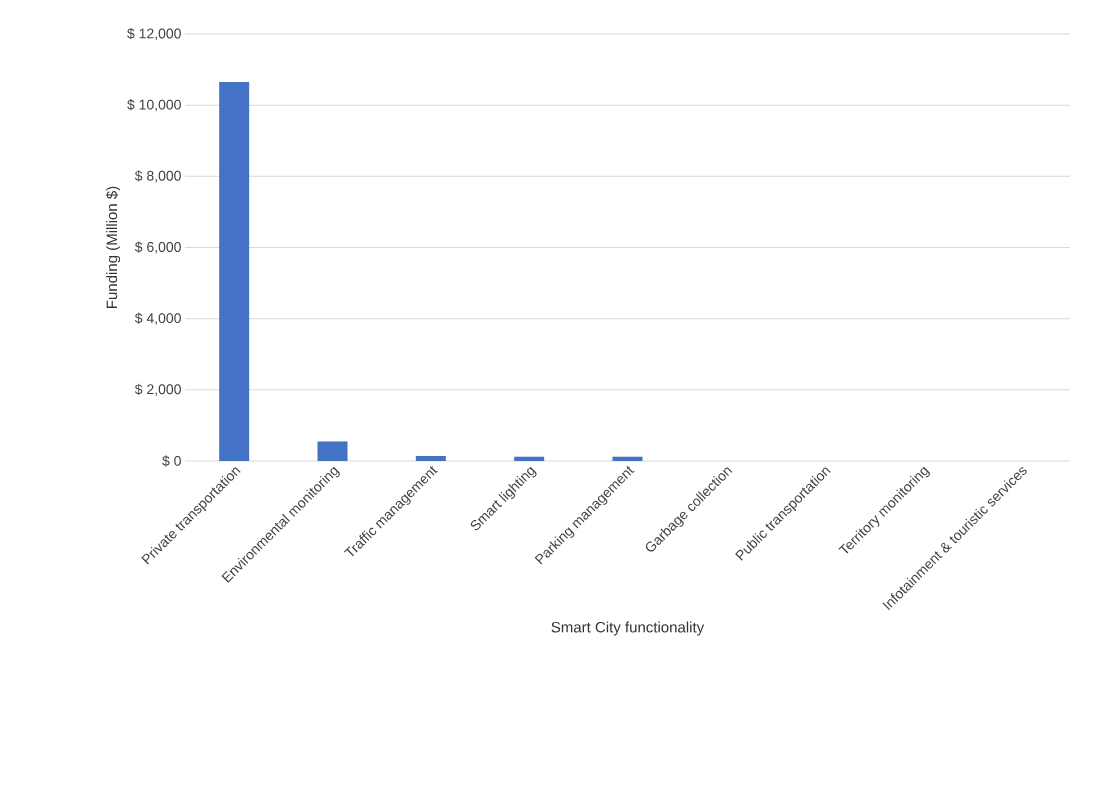 This screenshot has height=796, width=1094. What do you see at coordinates (154, 34) in the screenshot?
I see `y-tick-label: $ 12,000` at bounding box center [154, 34].